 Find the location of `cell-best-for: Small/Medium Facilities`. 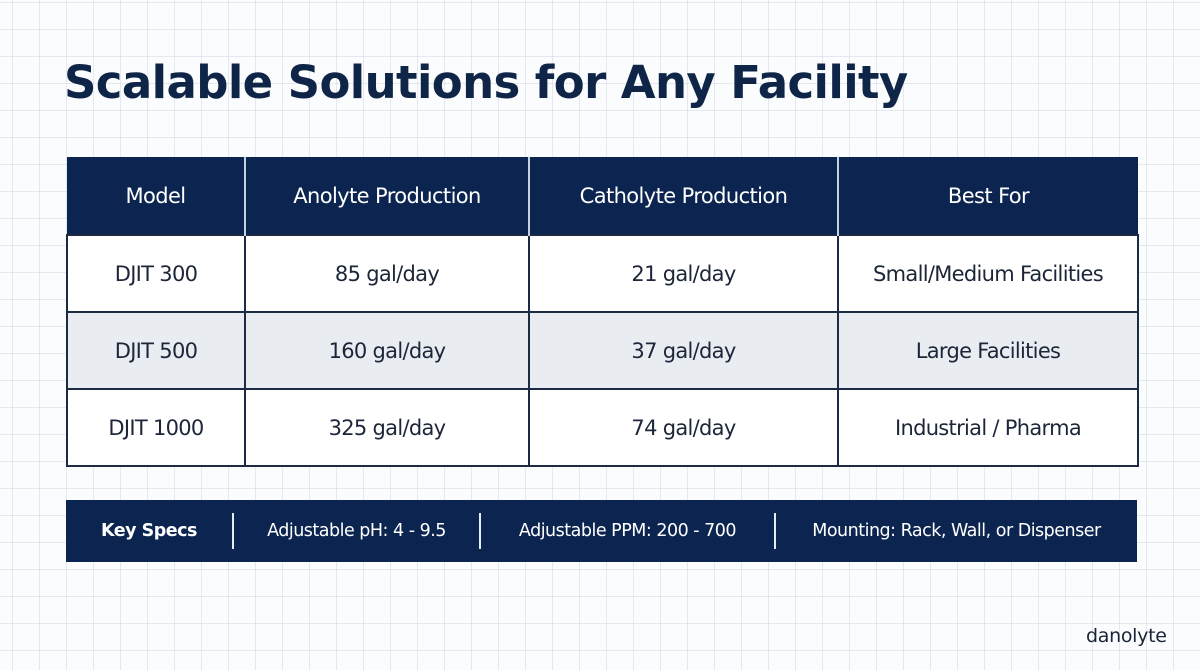

cell-best-for: Small/Medium Facilities is located at coordinates (988, 273).